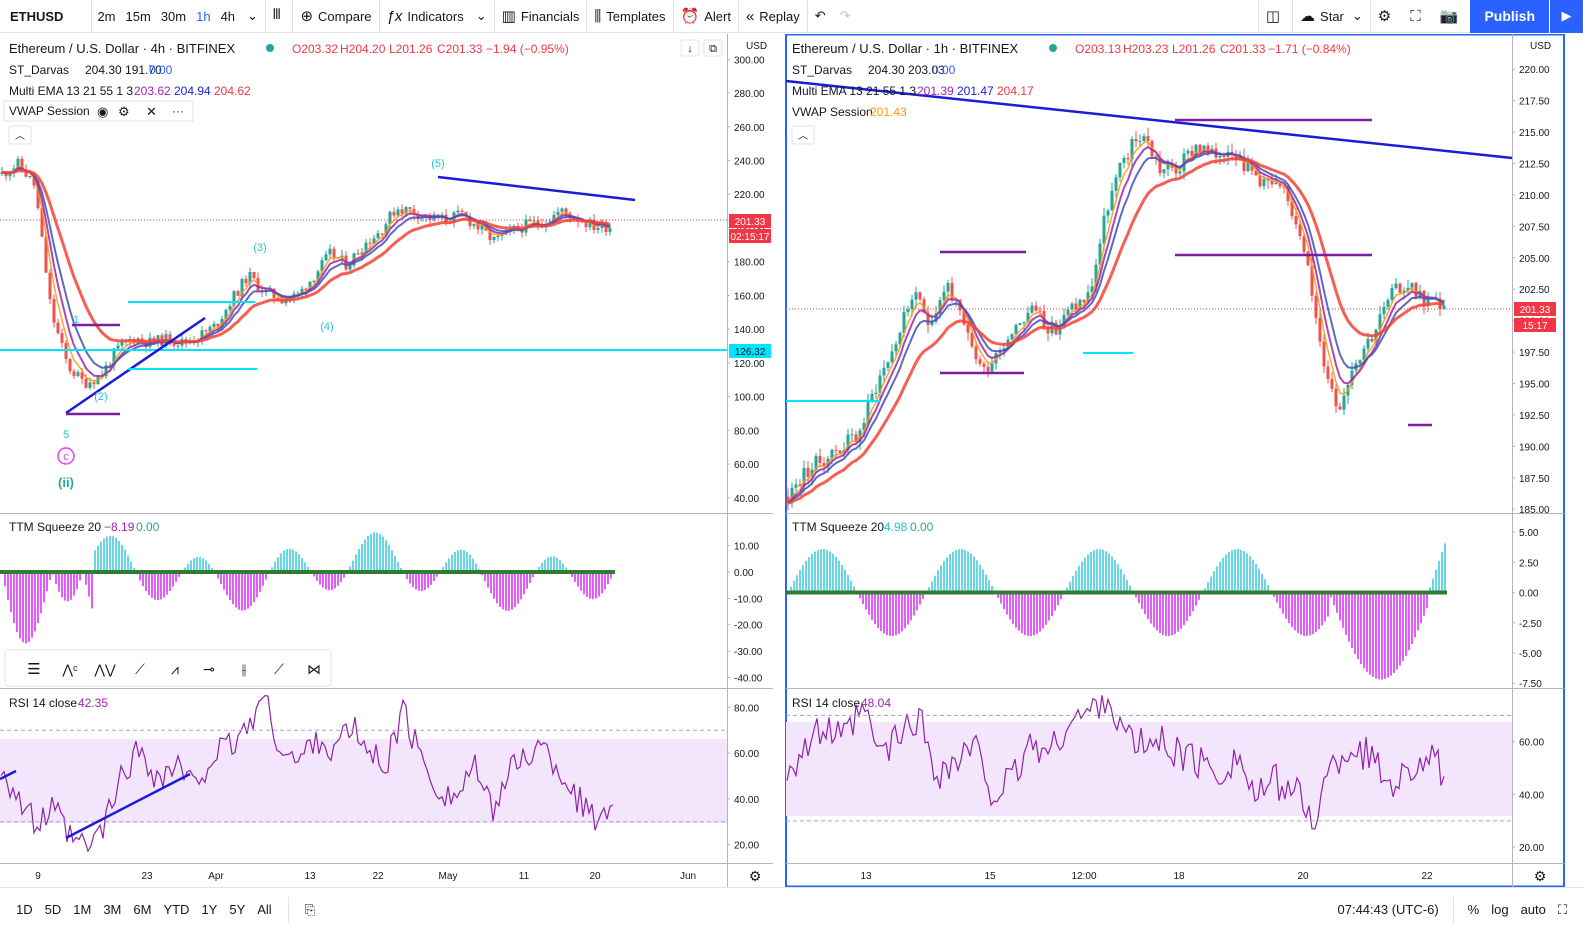 The width and height of the screenshot is (1583, 931). What do you see at coordinates (437, 16) in the screenshot?
I see `indicators-button: ƒx Indicators ⌄` at bounding box center [437, 16].